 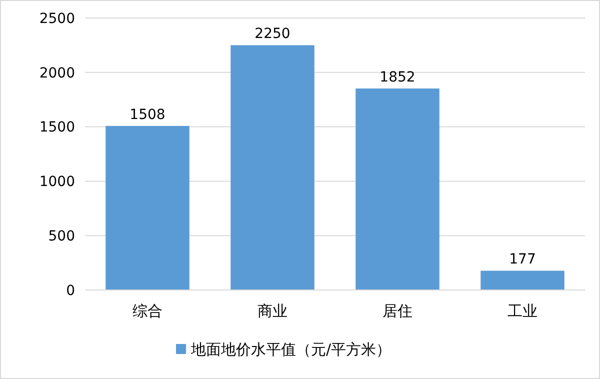 I want to click on y-tick-label: 1000, so click(x=57, y=182).